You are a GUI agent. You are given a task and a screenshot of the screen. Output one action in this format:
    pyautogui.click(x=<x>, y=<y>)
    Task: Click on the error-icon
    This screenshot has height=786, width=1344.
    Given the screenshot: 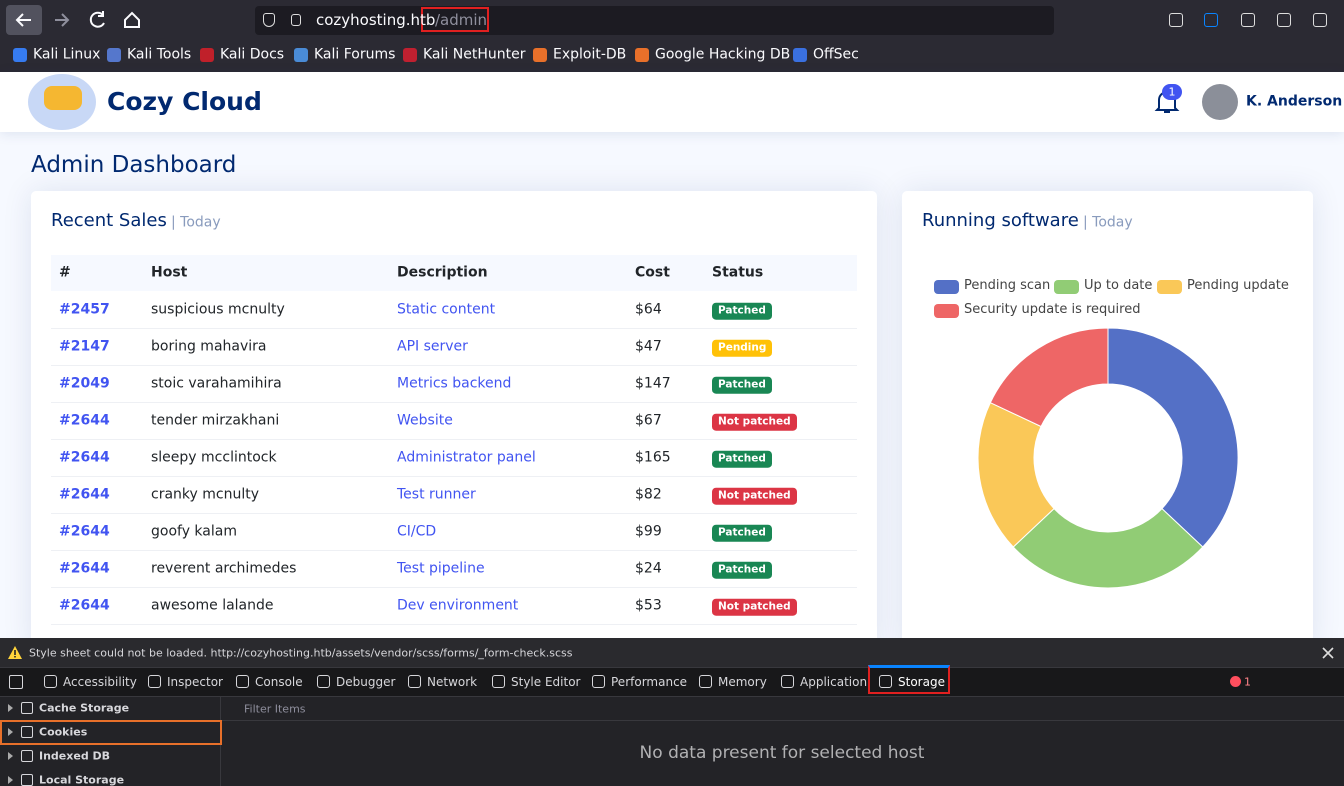 What is the action you would take?
    pyautogui.click(x=1235, y=681)
    